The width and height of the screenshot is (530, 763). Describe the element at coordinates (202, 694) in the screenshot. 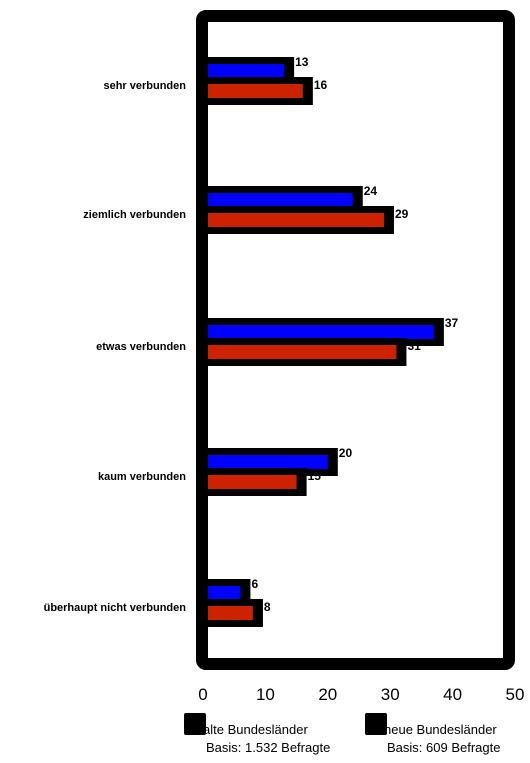

I see `x-tick-label: 0` at that location.